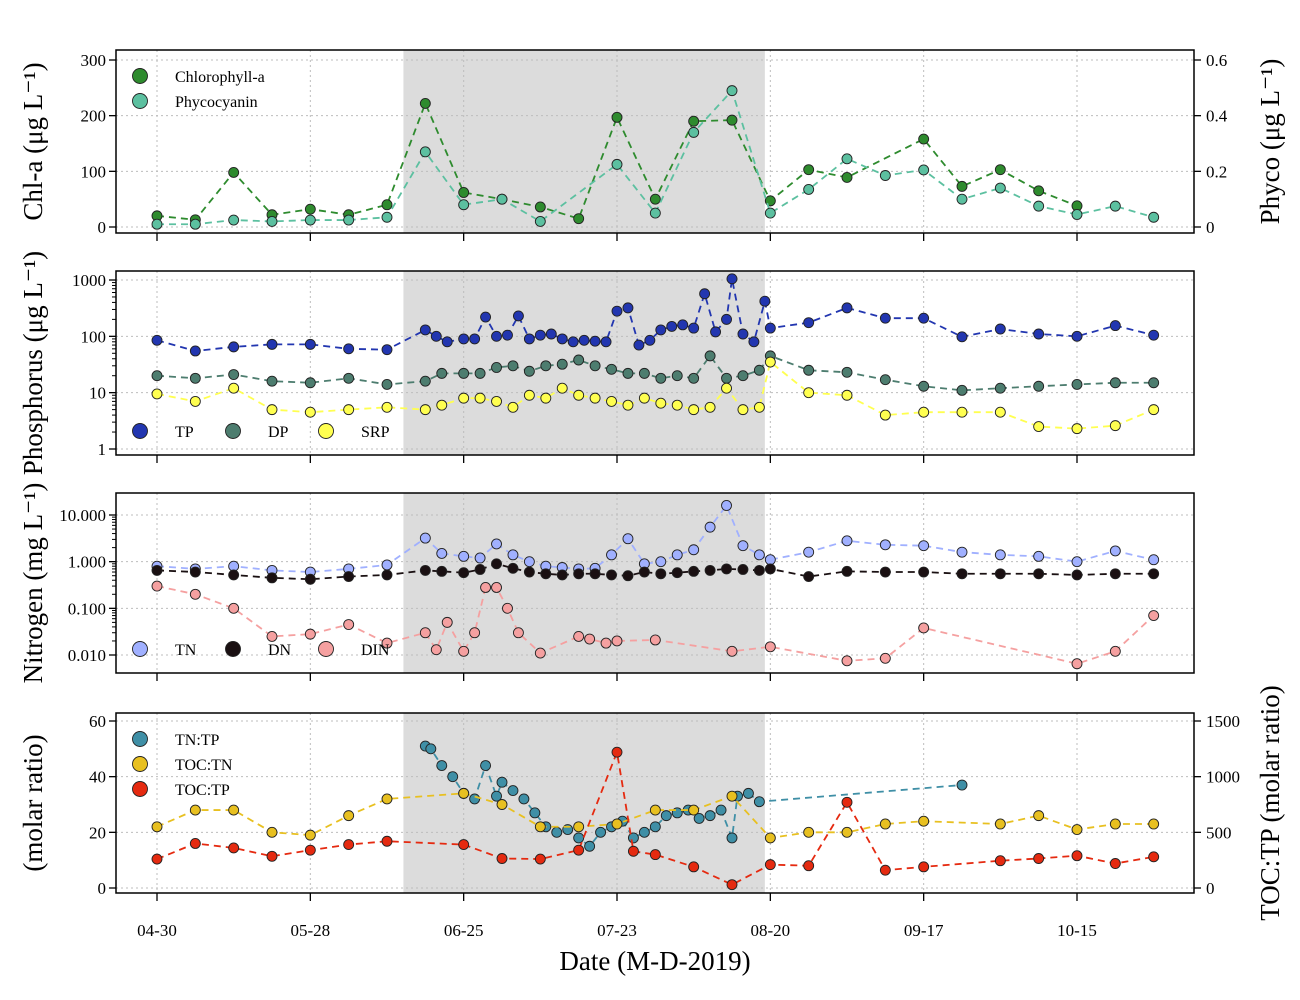 The image size is (1300, 1000). I want to click on series-dn, so click(655, 571).